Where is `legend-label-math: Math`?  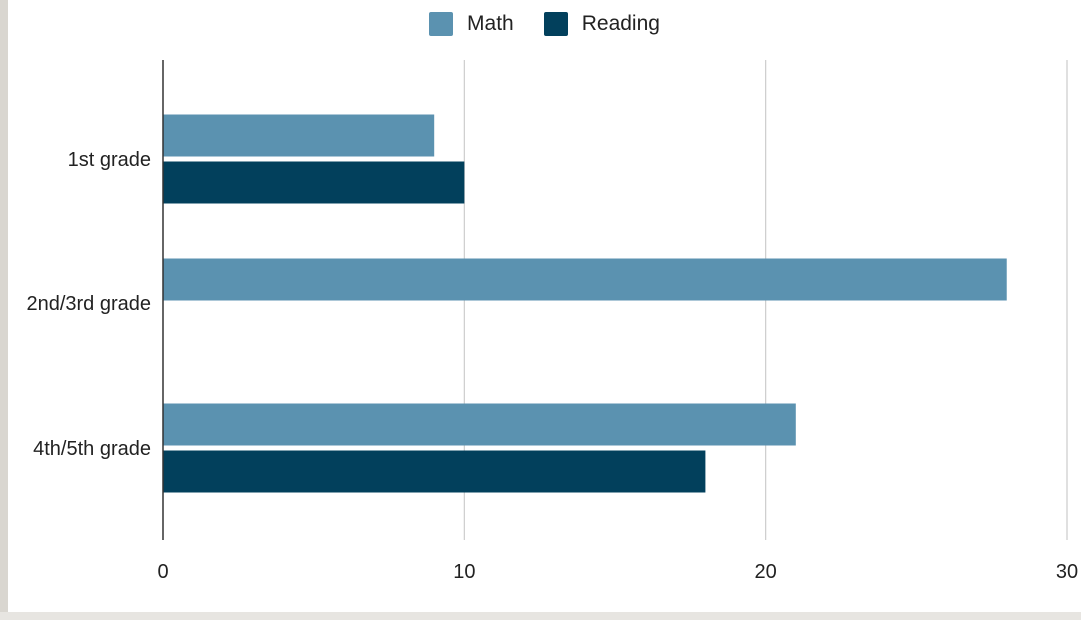 legend-label-math: Math is located at coordinates (490, 23).